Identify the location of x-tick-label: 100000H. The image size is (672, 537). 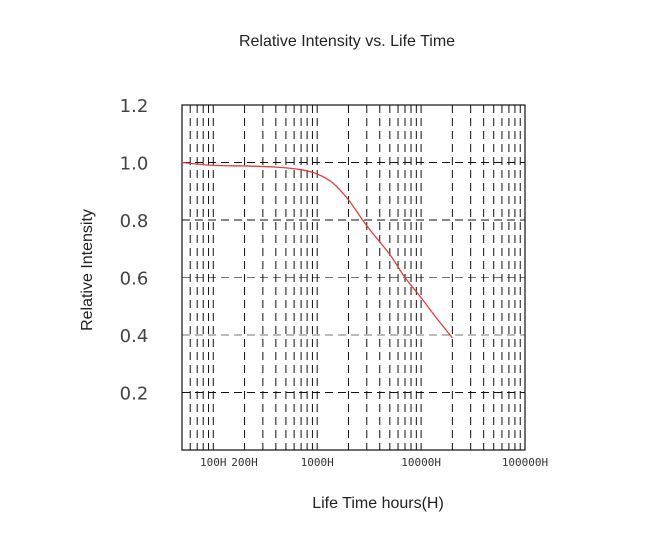
(525, 462).